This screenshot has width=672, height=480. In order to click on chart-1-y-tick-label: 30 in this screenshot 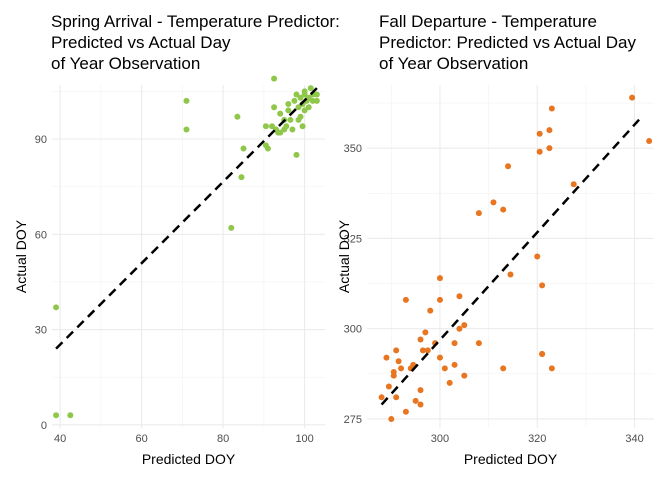, I will do `click(41, 331)`.